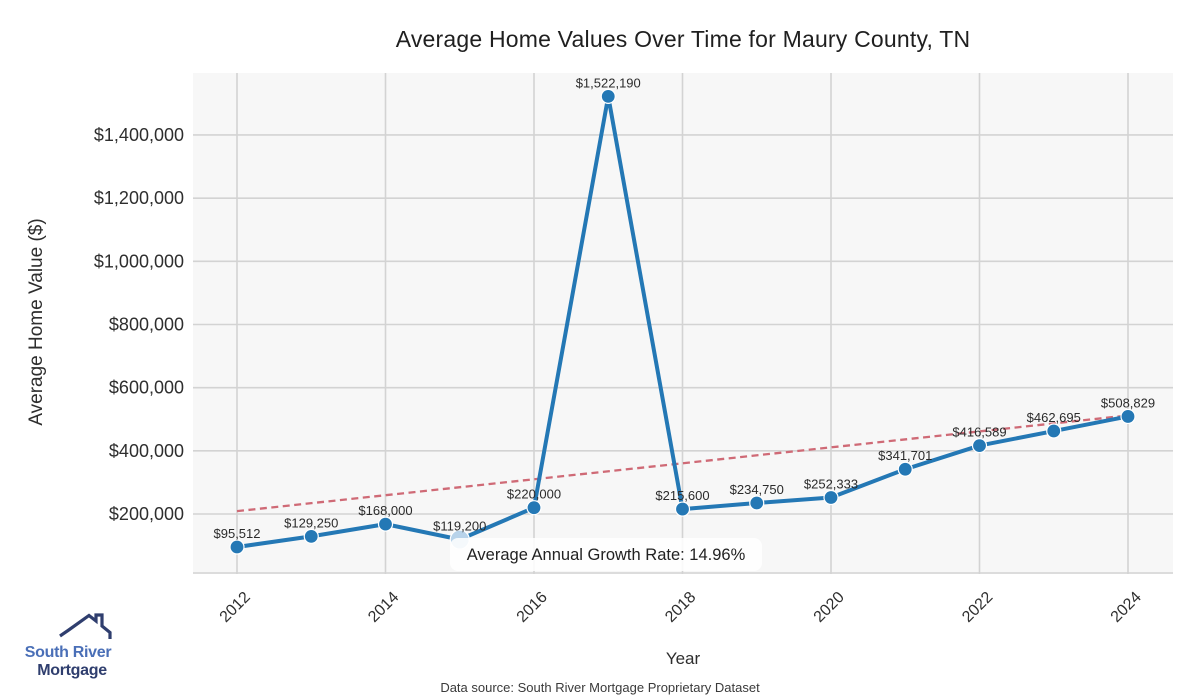 This screenshot has width=1200, height=700. I want to click on roof-outline, so click(85, 626).